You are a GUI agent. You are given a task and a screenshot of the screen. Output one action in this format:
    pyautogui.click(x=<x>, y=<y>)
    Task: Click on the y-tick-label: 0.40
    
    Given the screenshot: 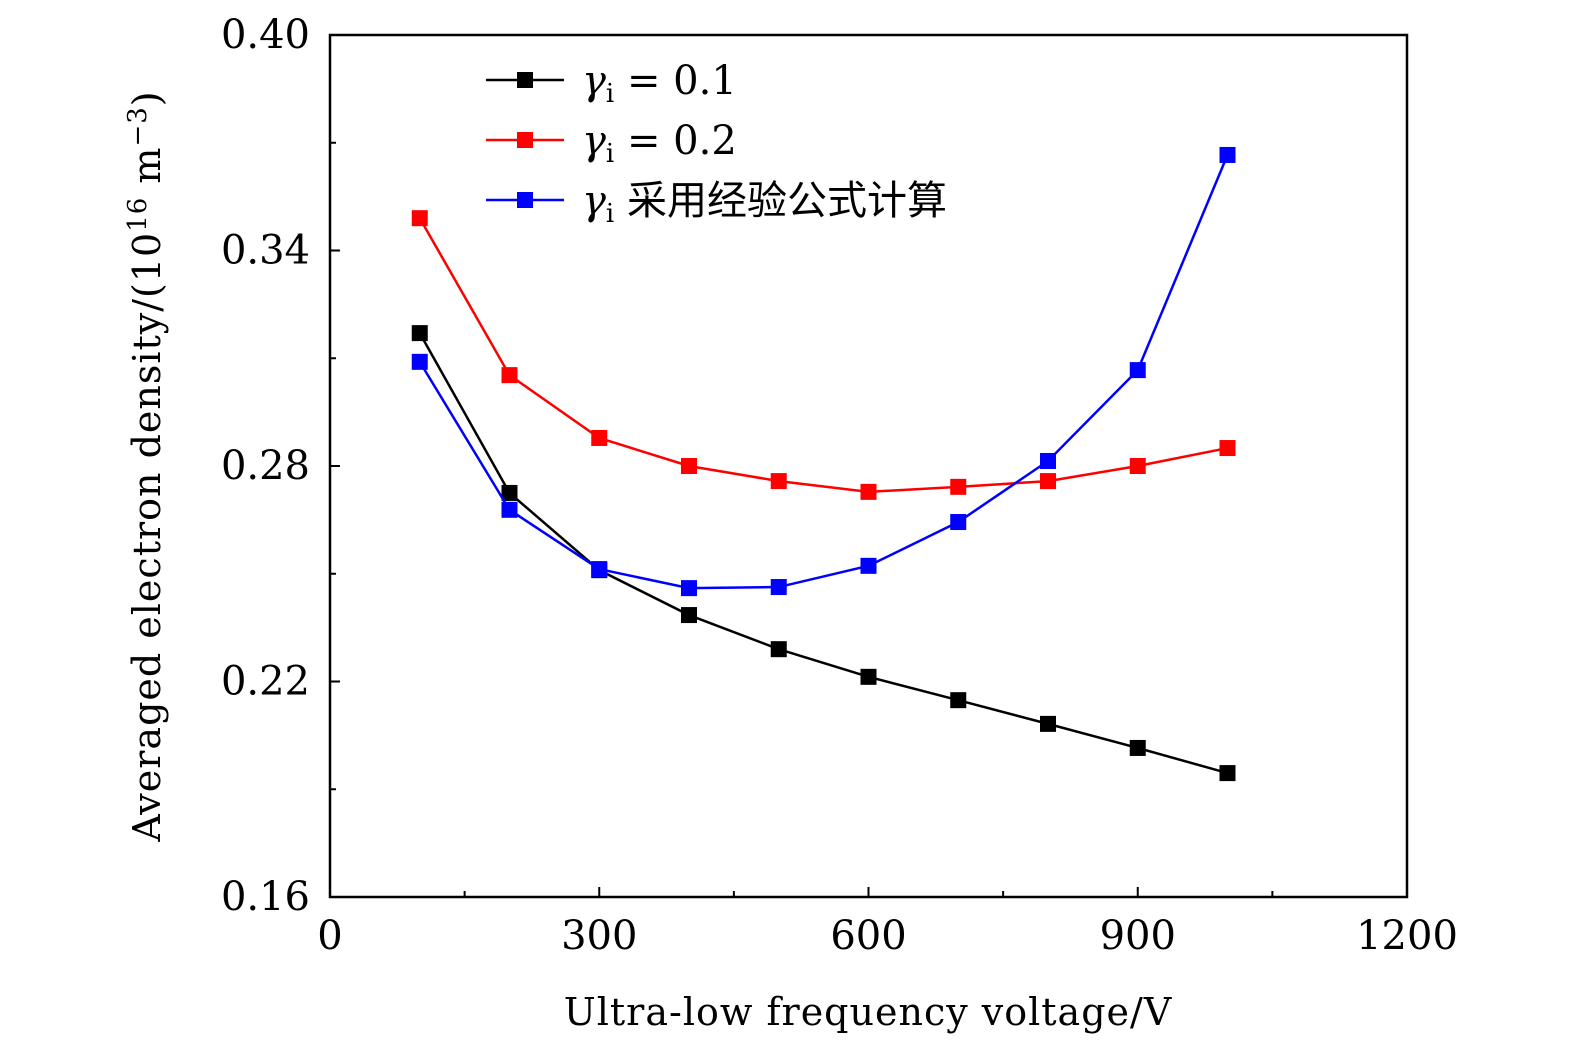 What is the action you would take?
    pyautogui.click(x=265, y=35)
    